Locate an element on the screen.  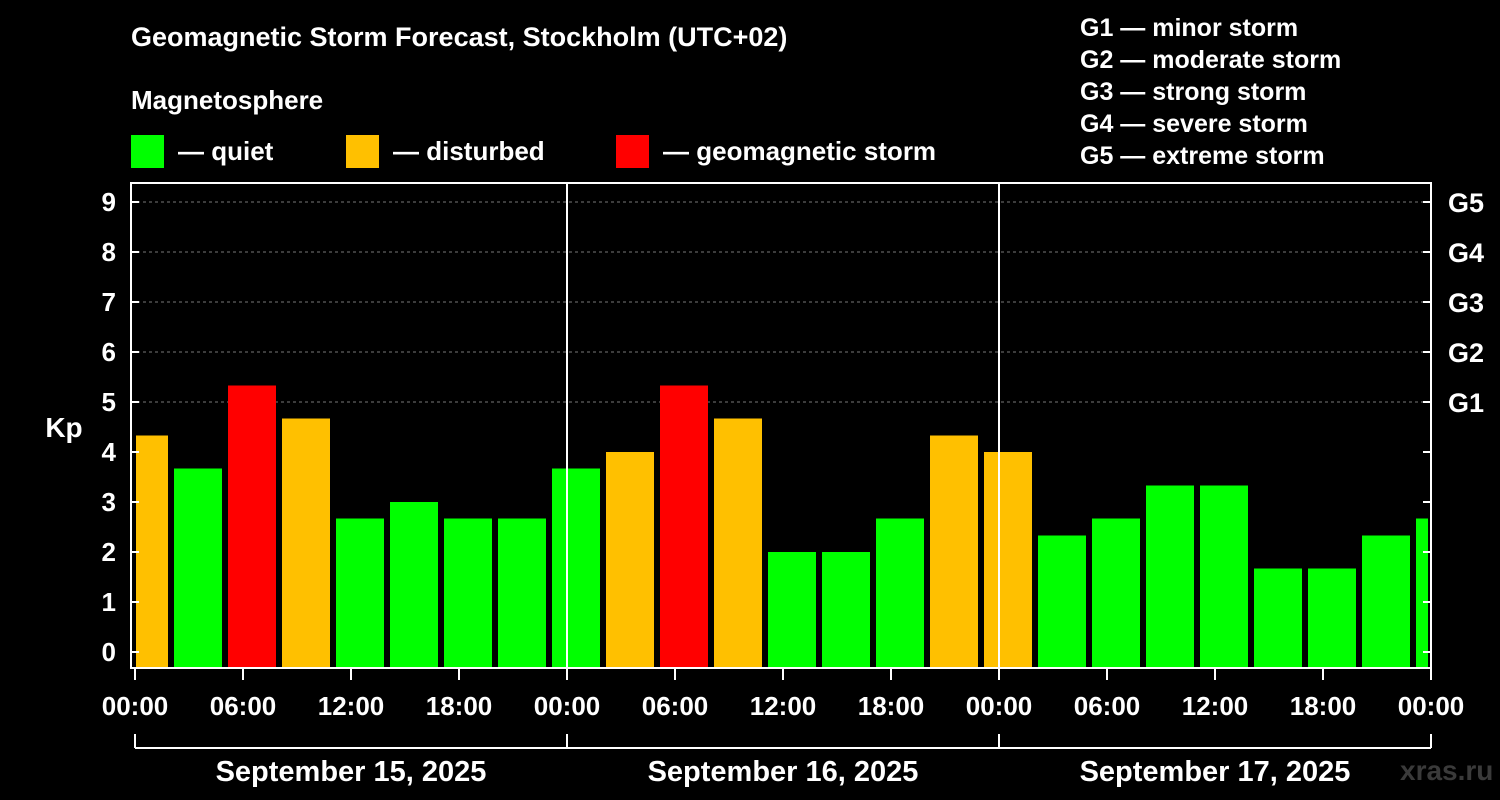
legend-disturbed-swatch is located at coordinates (362, 151).